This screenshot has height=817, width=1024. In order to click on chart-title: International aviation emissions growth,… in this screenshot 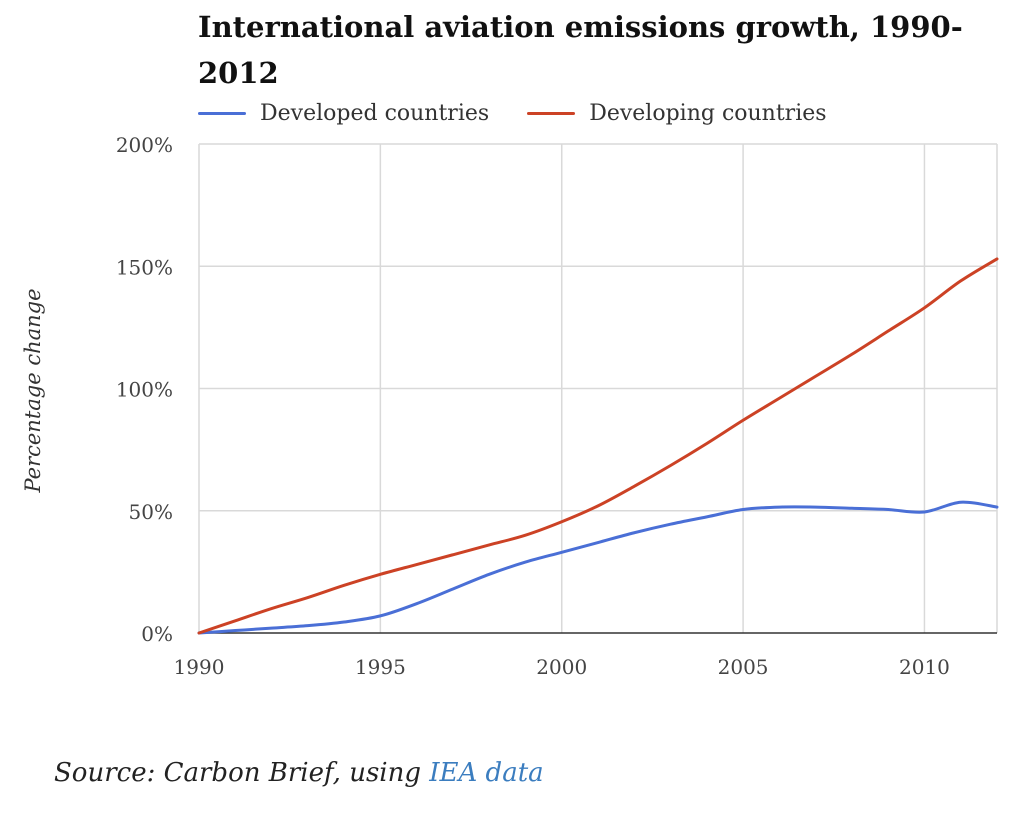, I will do `click(580, 50)`.